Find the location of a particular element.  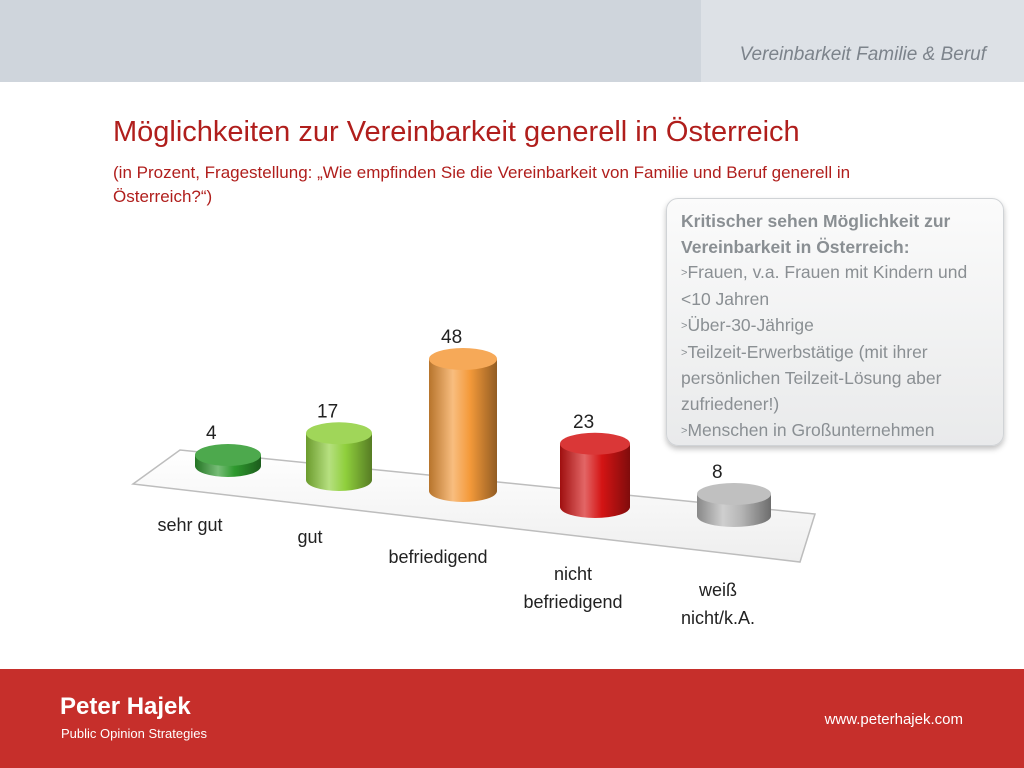

brand-tagline: Public Opinion Strategies is located at coordinates (134, 733).